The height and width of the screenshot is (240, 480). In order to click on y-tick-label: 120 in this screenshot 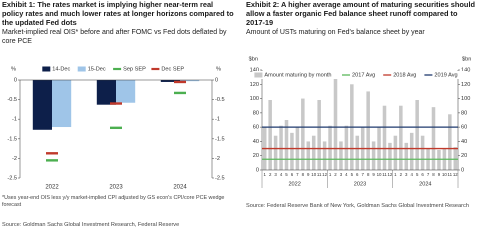, I will do `click(254, 85)`.